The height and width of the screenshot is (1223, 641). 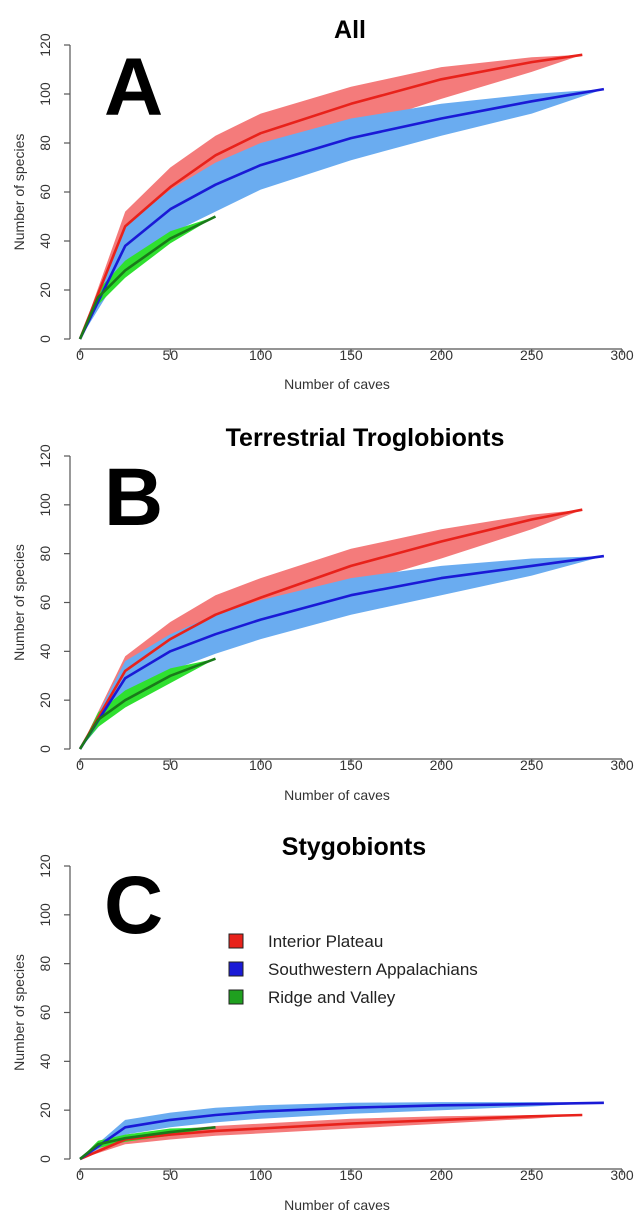 I want to click on legend-label: Interior Plateau, so click(x=325, y=941).